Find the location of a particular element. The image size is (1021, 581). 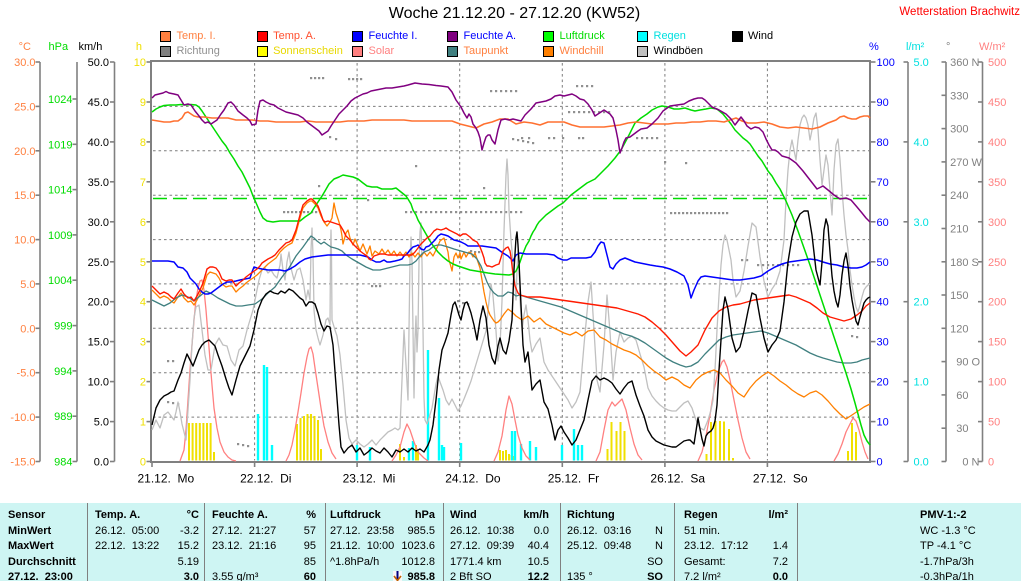

svg-text: 40 is located at coordinates (883, 303).